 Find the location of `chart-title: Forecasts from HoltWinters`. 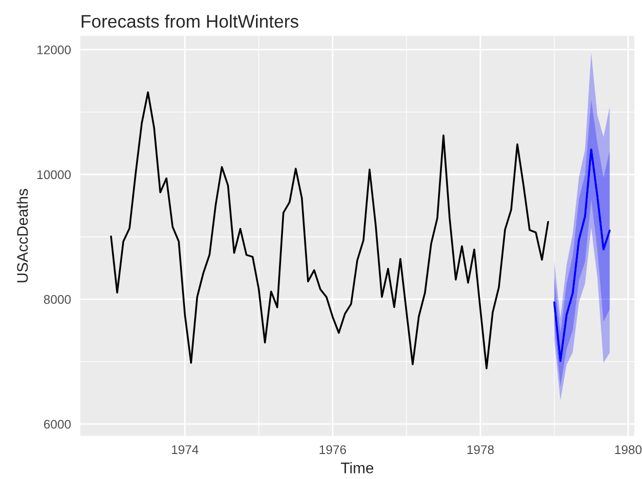

chart-title: Forecasts from HoltWinters is located at coordinates (190, 21).